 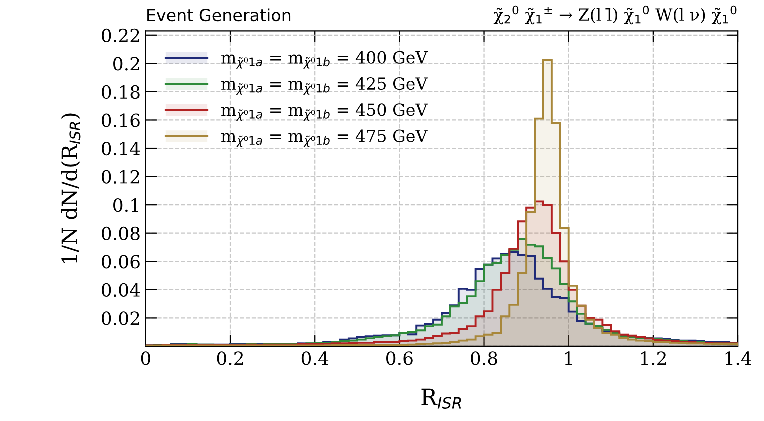 What do you see at coordinates (325, 113) in the screenshot?
I see `legend-label: m$_{χ̃⁰1a}$ = m$_{χ̃⁰1b}$ = 450 GeV` at bounding box center [325, 113].